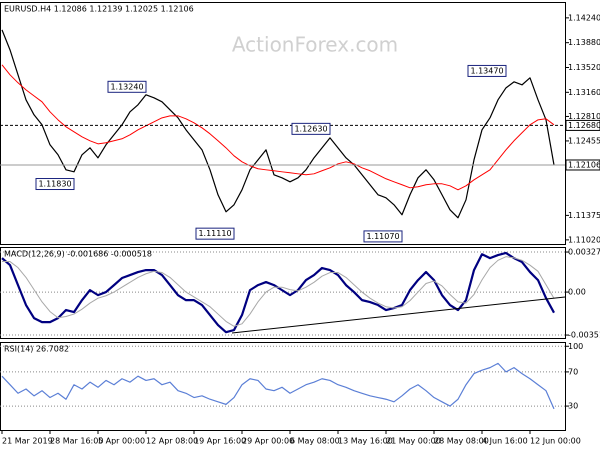  Describe the element at coordinates (584, 215) in the screenshot. I see `y-tick-label: 1.11375` at that location.